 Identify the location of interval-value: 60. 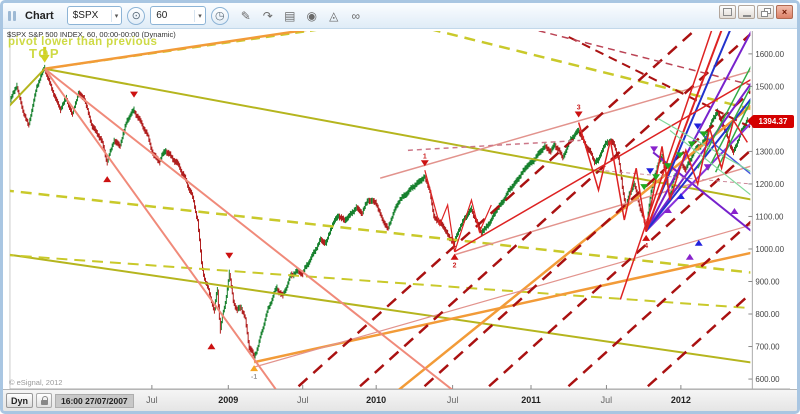
(162, 15).